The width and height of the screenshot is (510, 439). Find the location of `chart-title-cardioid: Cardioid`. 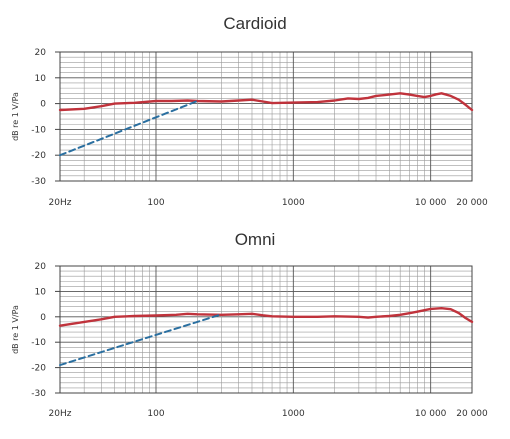

chart-title-cardioid: Cardioid is located at coordinates (255, 23).